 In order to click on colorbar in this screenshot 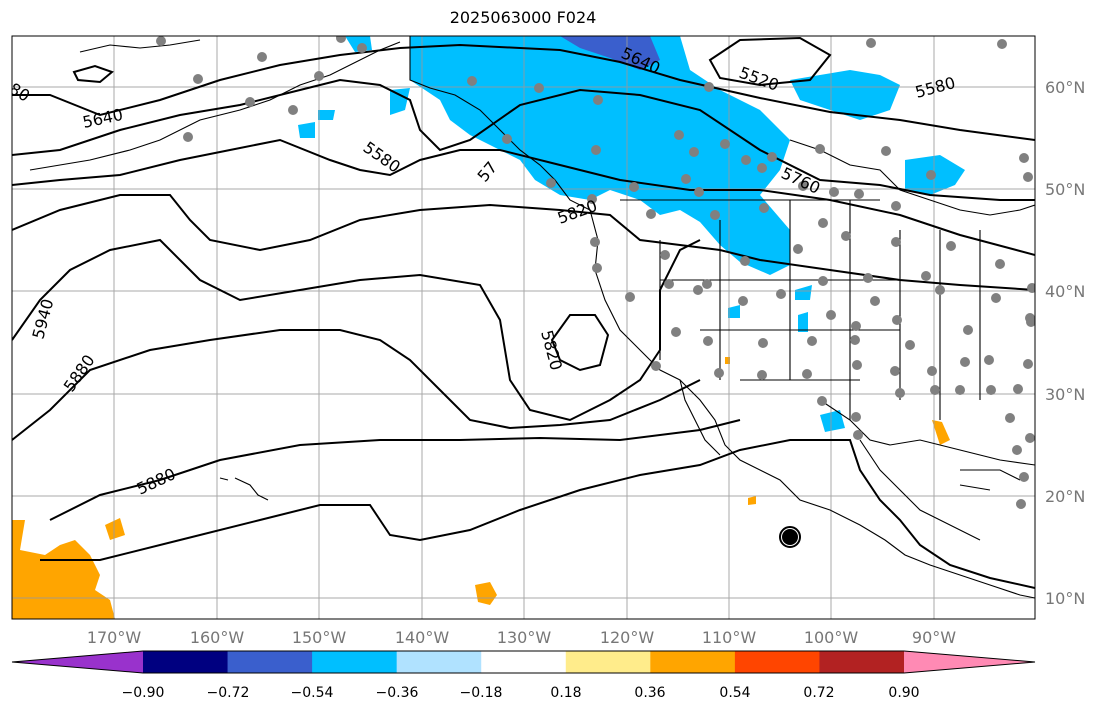, I will do `click(523, 662)`.